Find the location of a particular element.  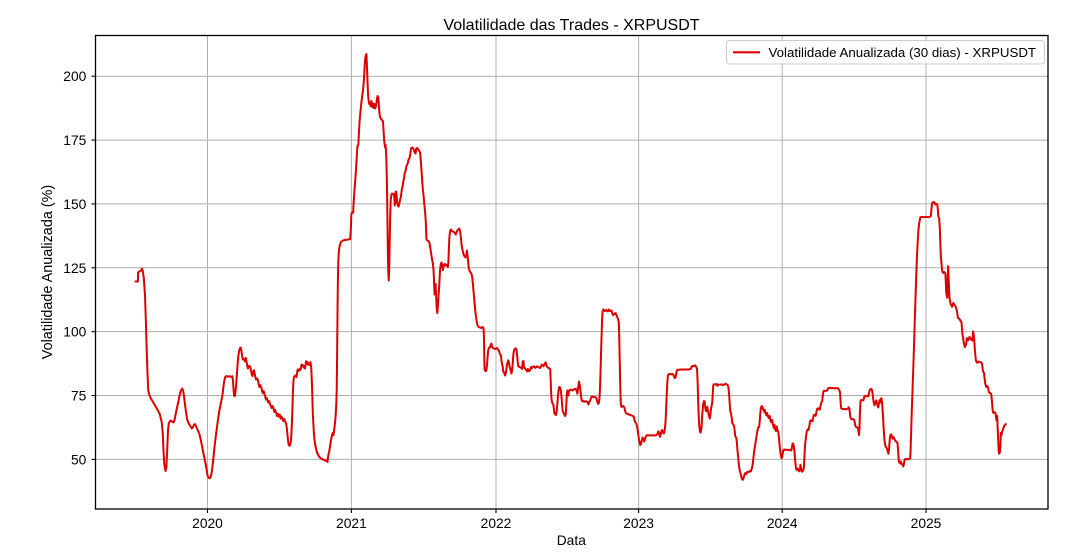

svg-text: 2022 is located at coordinates (496, 523).